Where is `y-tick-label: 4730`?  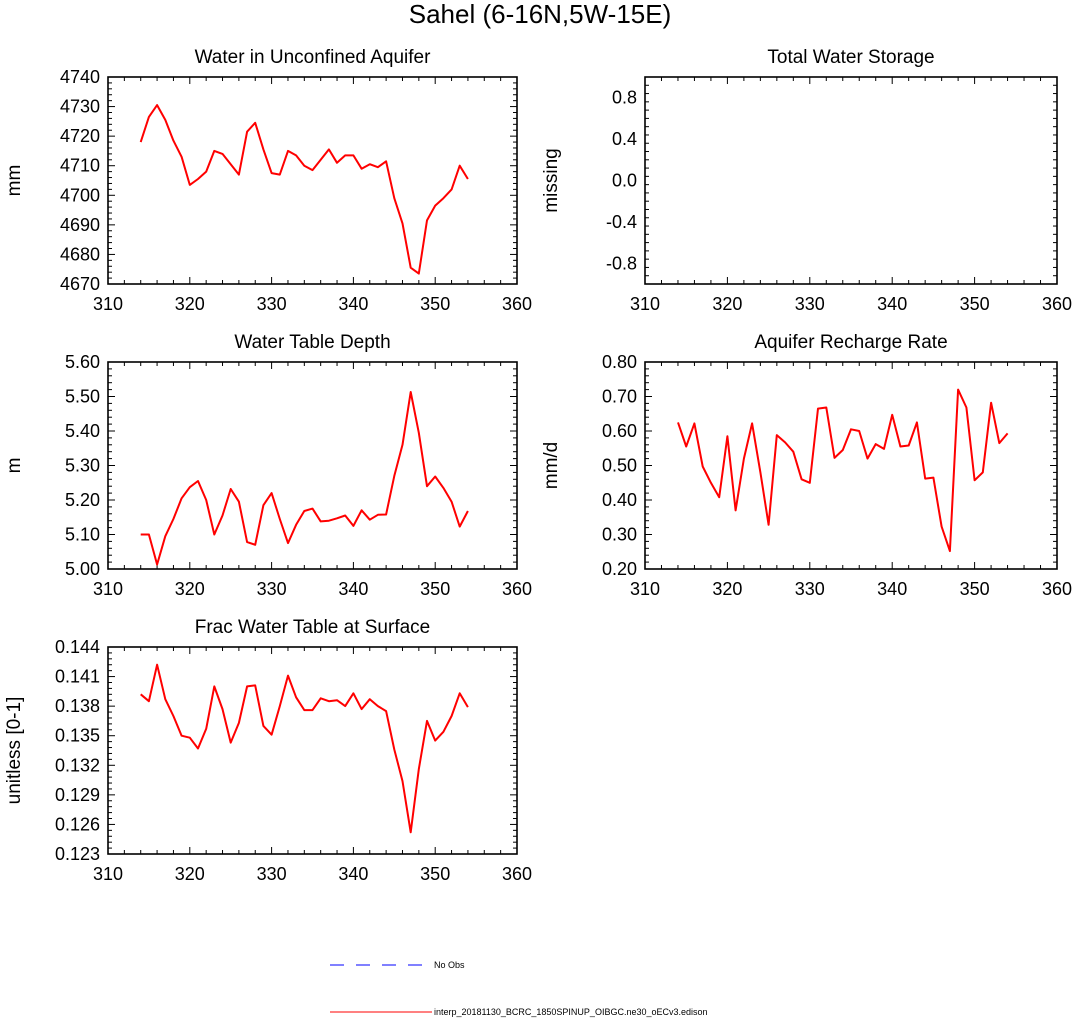
y-tick-label: 4730 is located at coordinates (80, 107).